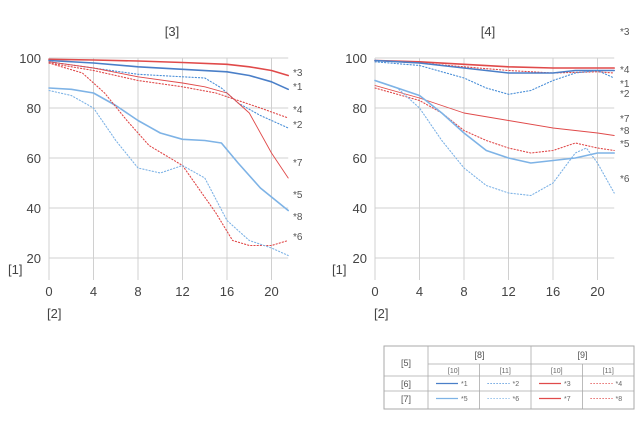 Image resolution: width=643 pixels, height=424 pixels. What do you see at coordinates (406, 384) in the screenshot?
I see `legend-row-label: [6]` at bounding box center [406, 384].